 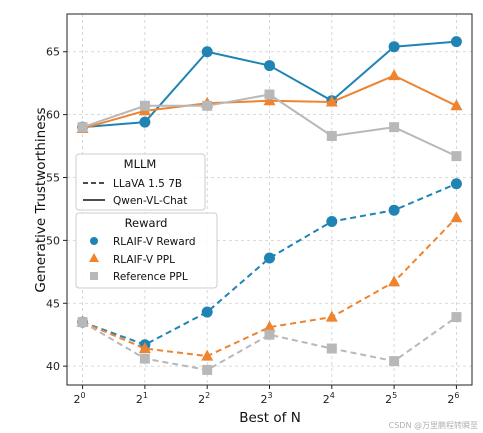 I want to click on x-tick-label: 26, so click(x=453, y=398).